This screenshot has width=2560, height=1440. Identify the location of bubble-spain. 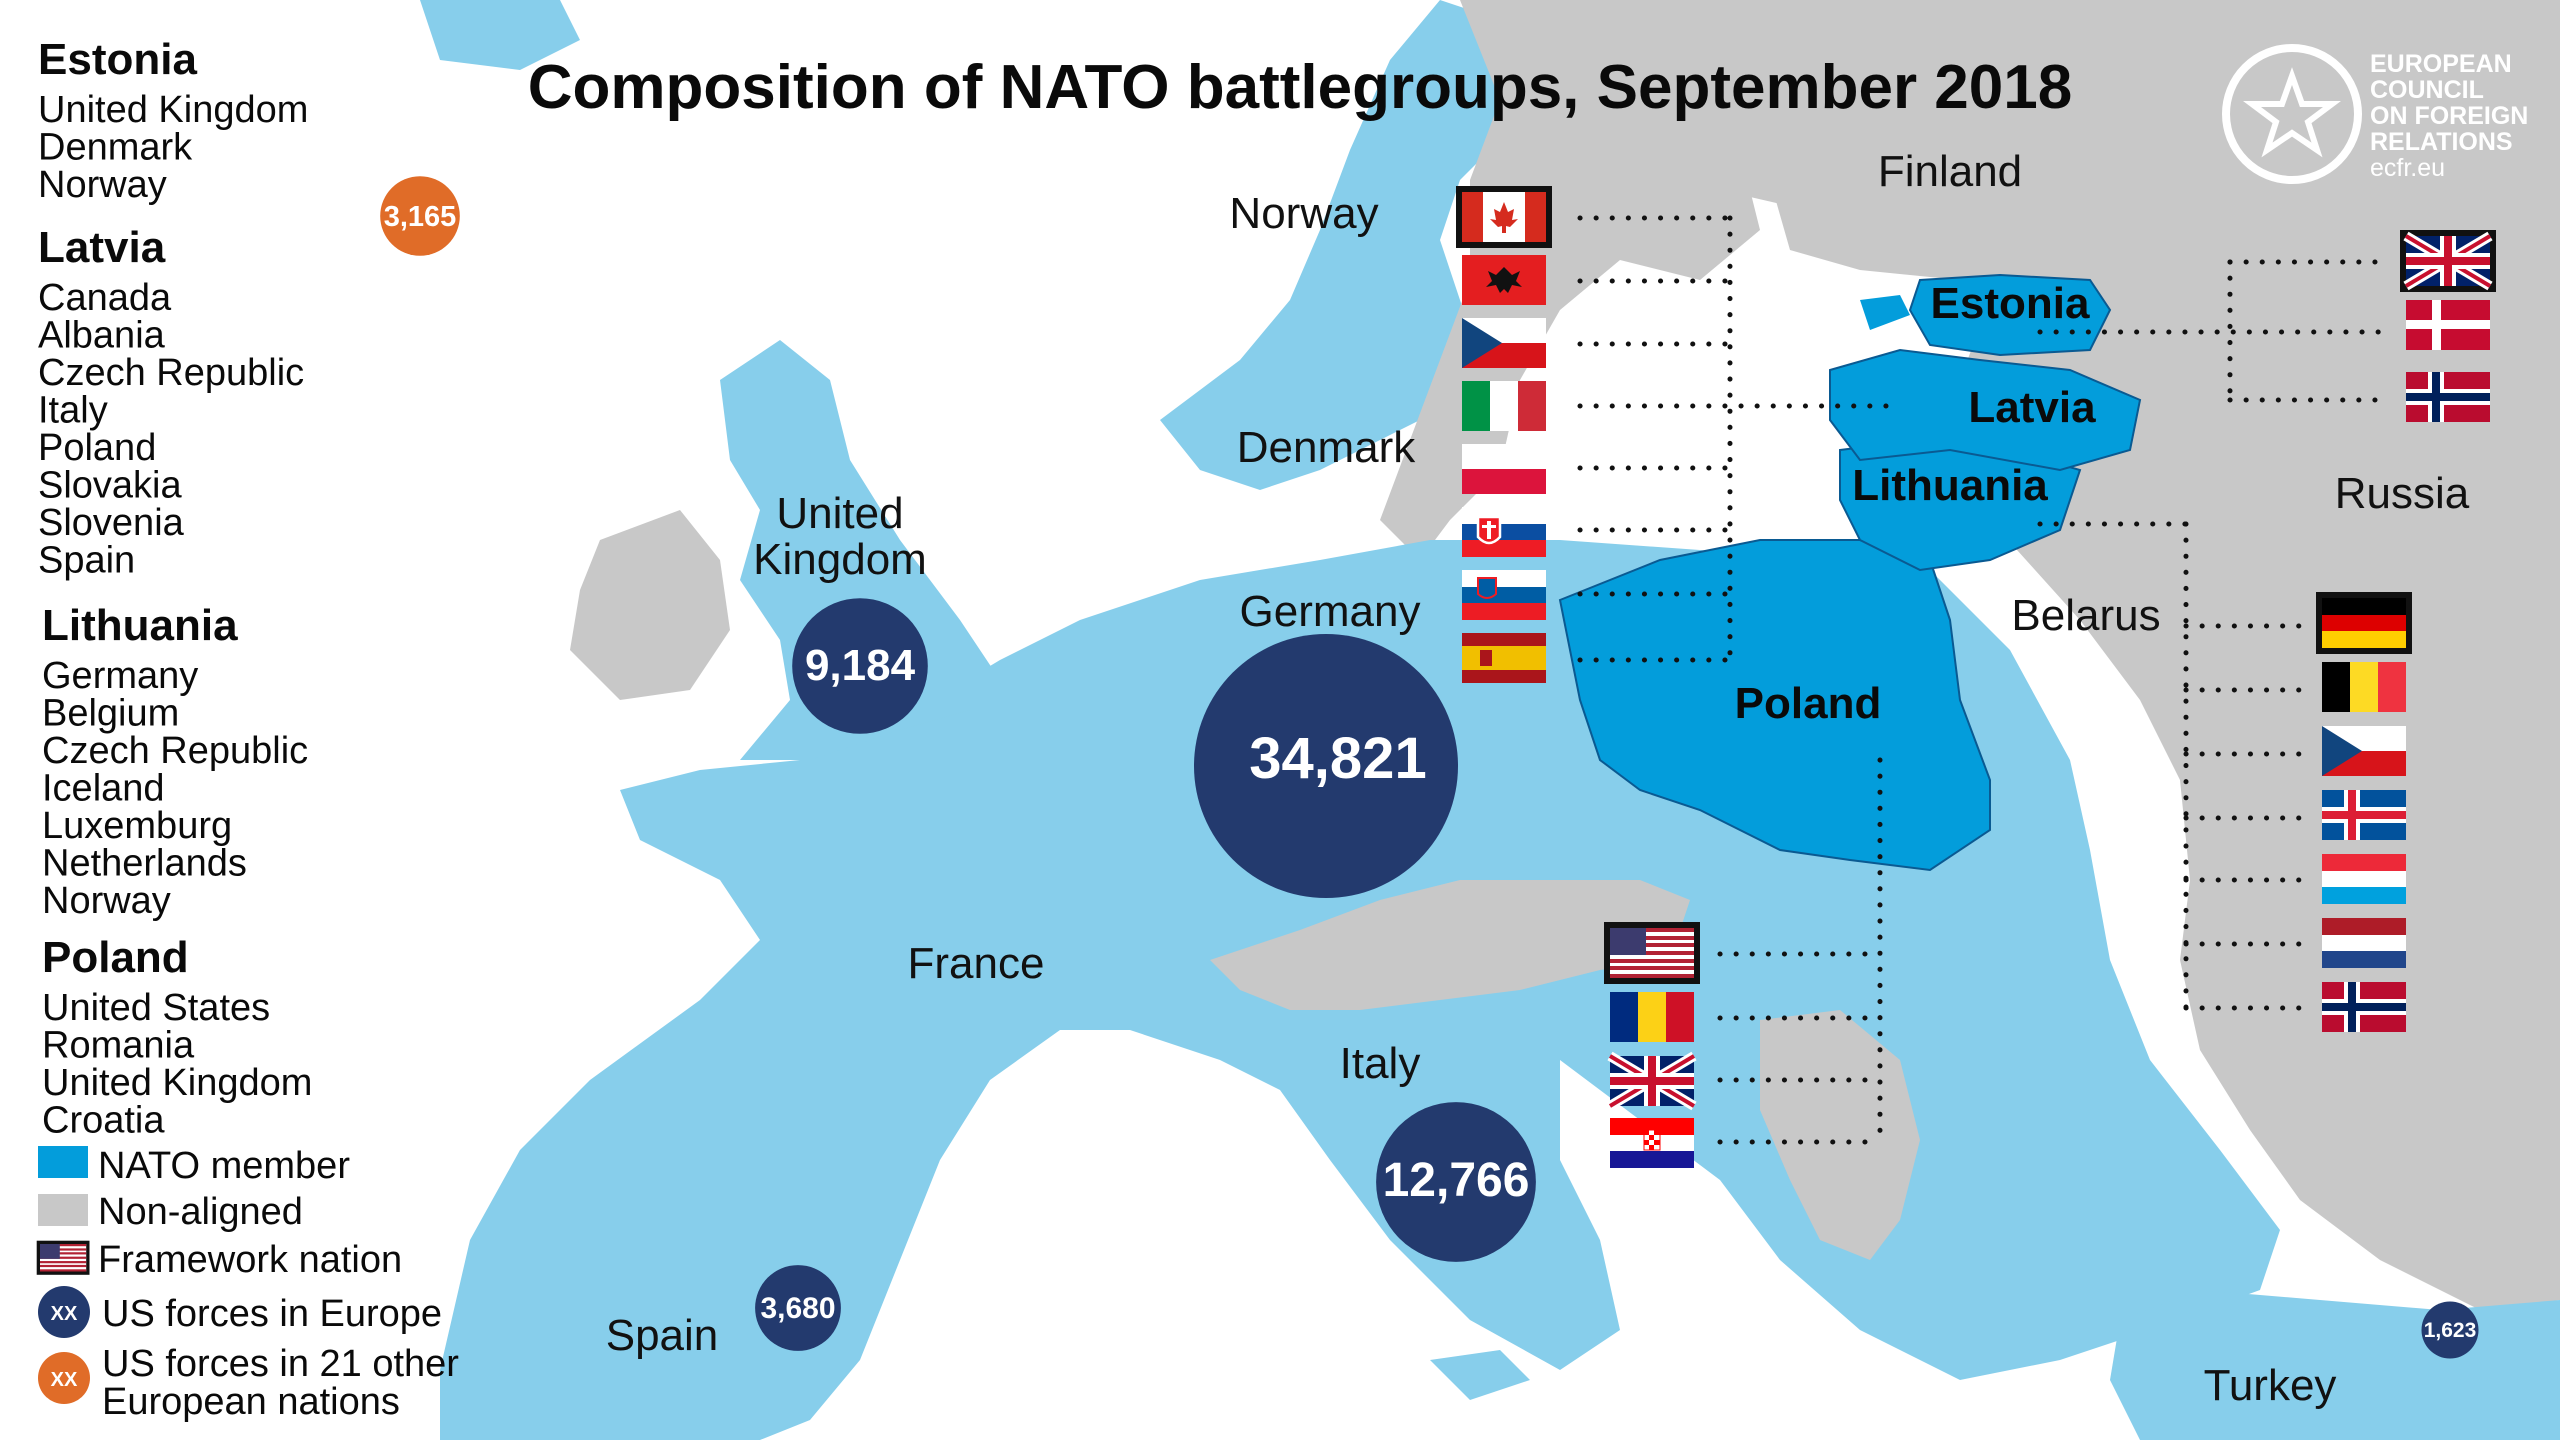
(798, 1308).